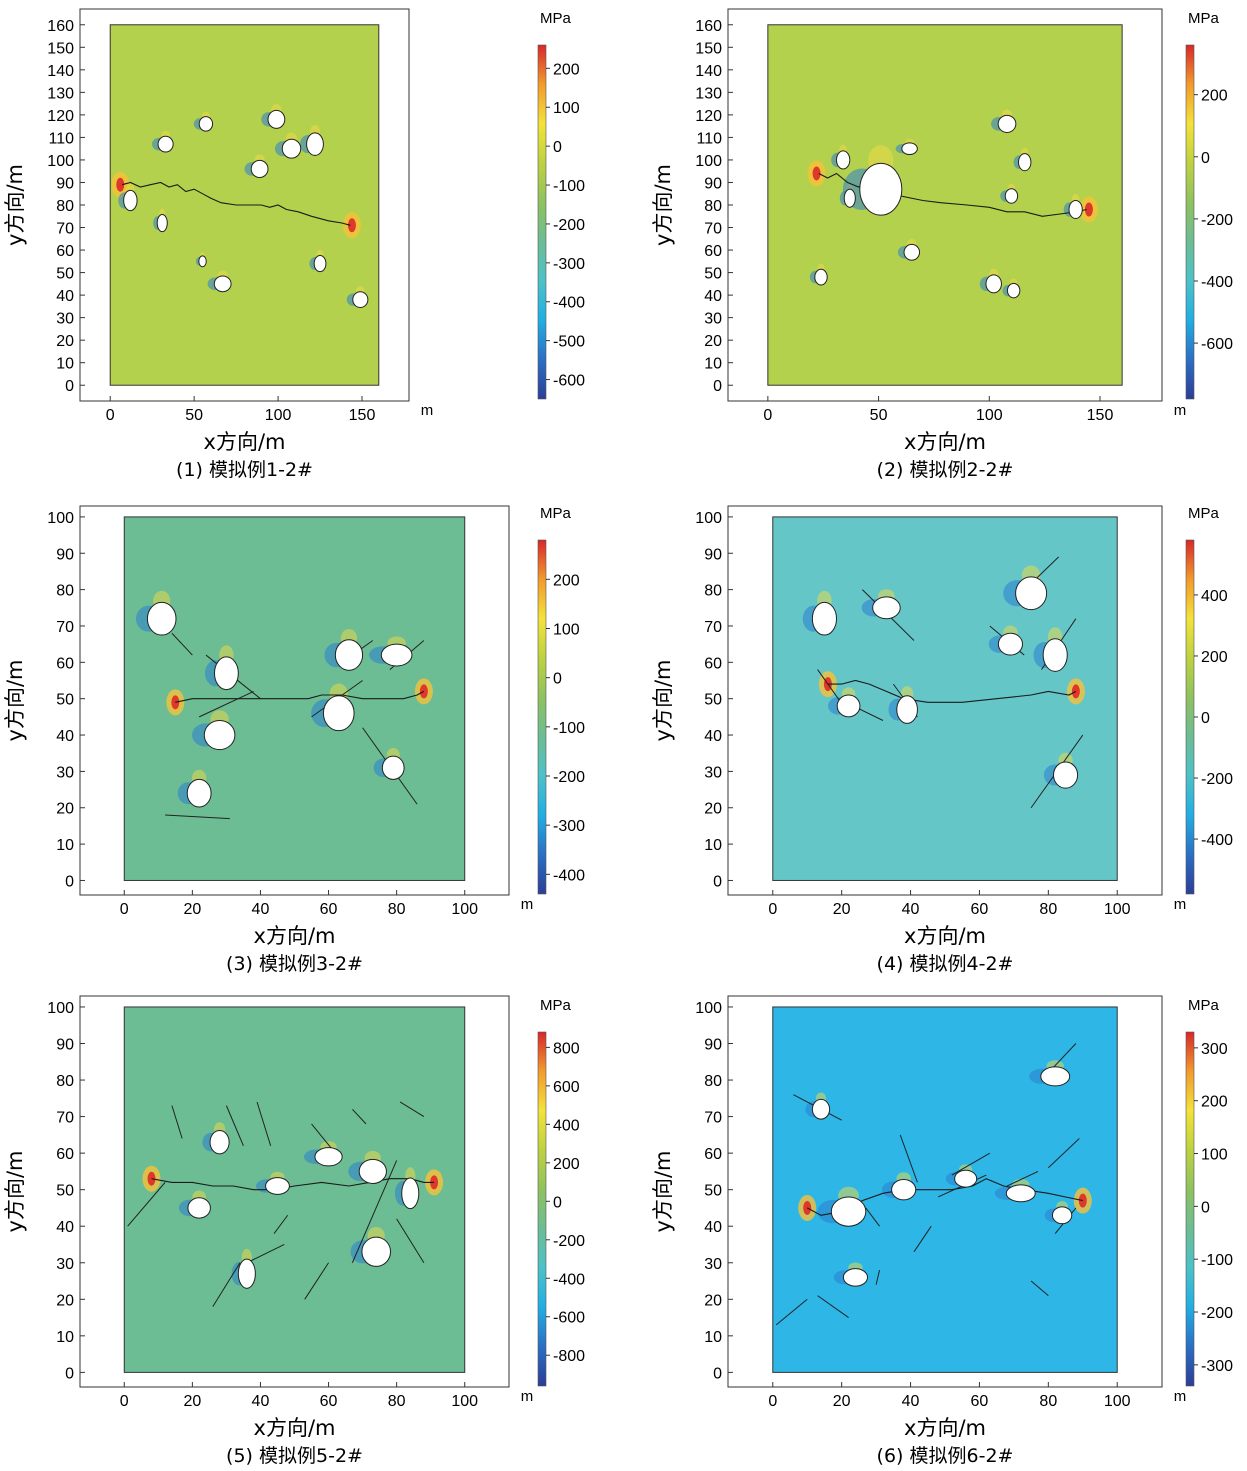 The height and width of the screenshot is (1471, 1247). I want to click on x-tick-label: 60, so click(329, 1401).